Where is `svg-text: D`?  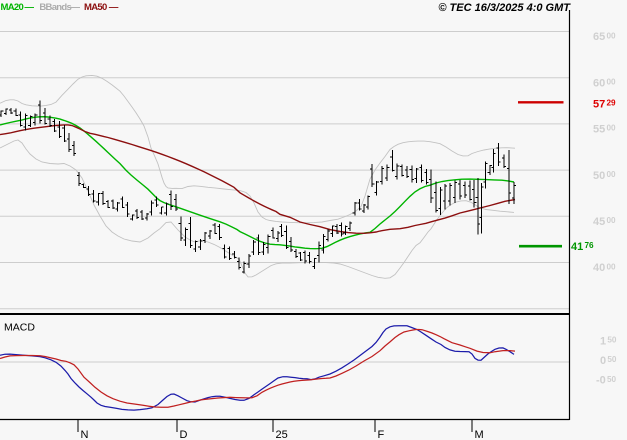
svg-text: D is located at coordinates (184, 434).